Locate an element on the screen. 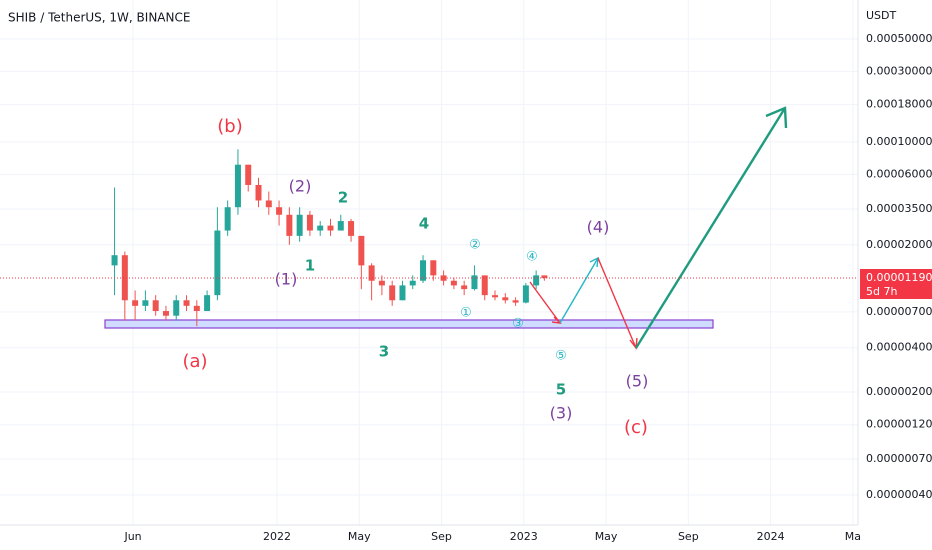 Image resolution: width=932 pixels, height=550 pixels. wave-label: (4) is located at coordinates (598, 227).